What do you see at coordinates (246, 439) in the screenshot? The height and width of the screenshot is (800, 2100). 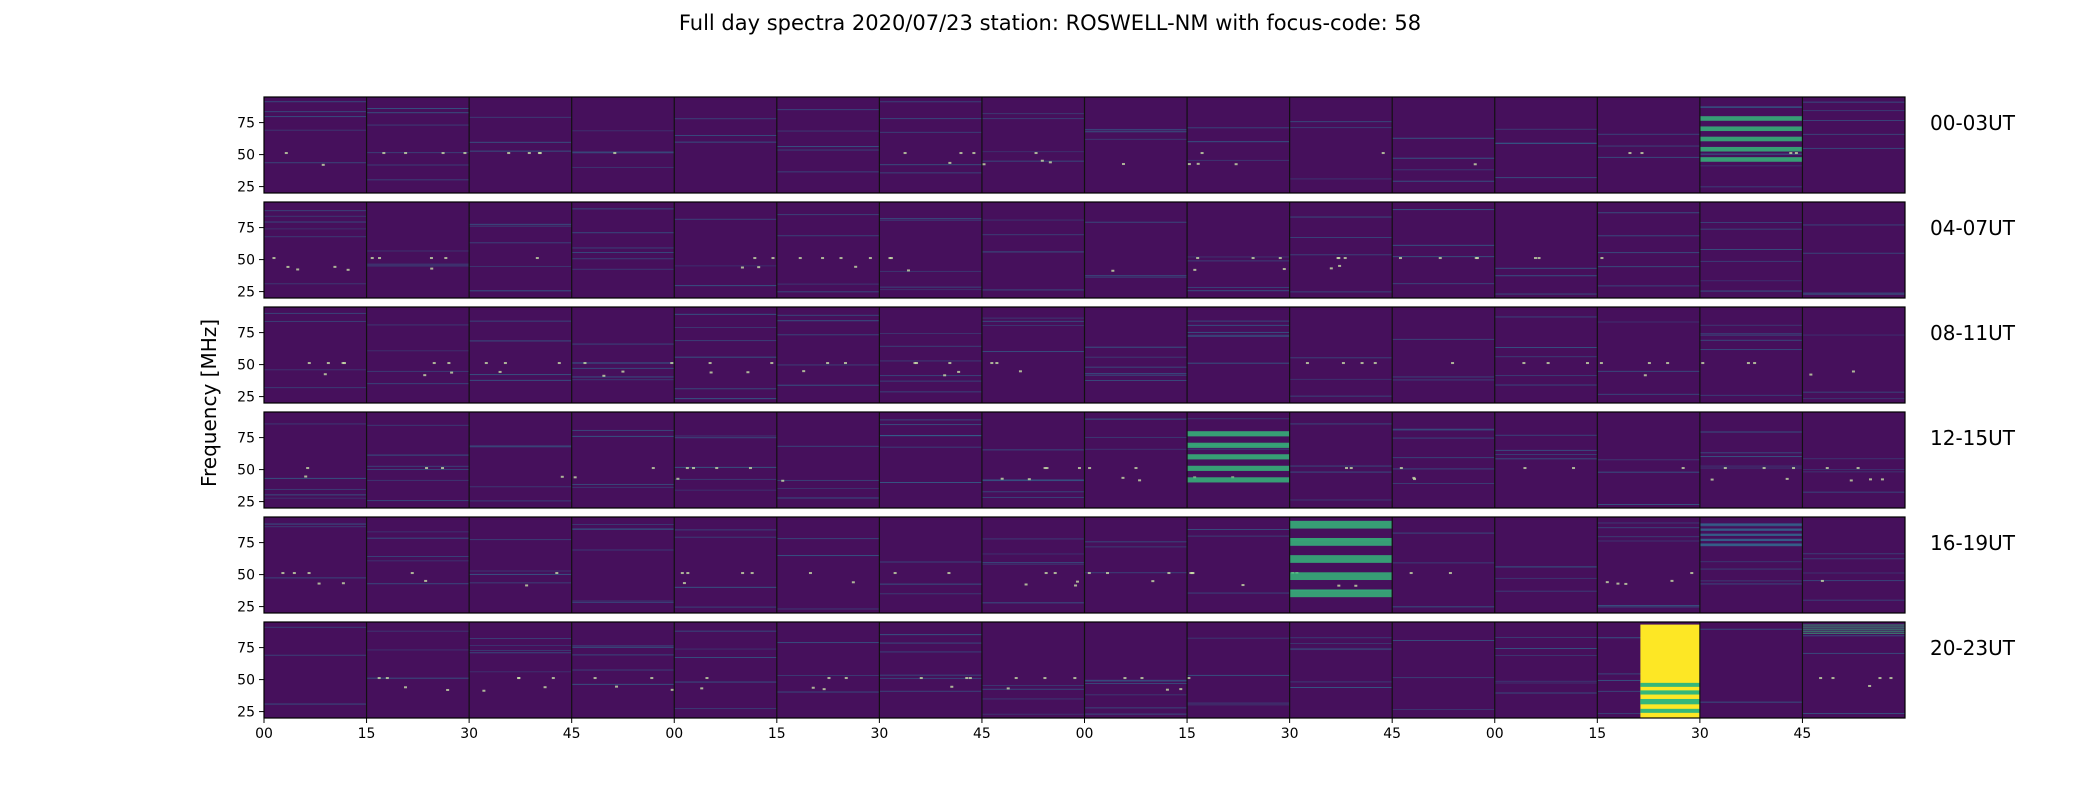 I see `y-tick-label: 75` at bounding box center [246, 439].